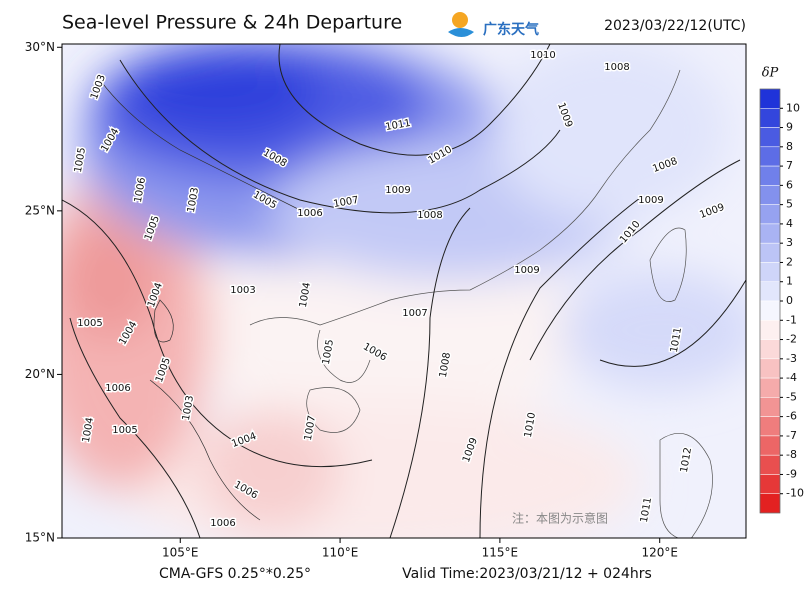 This screenshot has height=590, width=810. I want to click on colorbar-tick-label: -4, so click(791, 377).